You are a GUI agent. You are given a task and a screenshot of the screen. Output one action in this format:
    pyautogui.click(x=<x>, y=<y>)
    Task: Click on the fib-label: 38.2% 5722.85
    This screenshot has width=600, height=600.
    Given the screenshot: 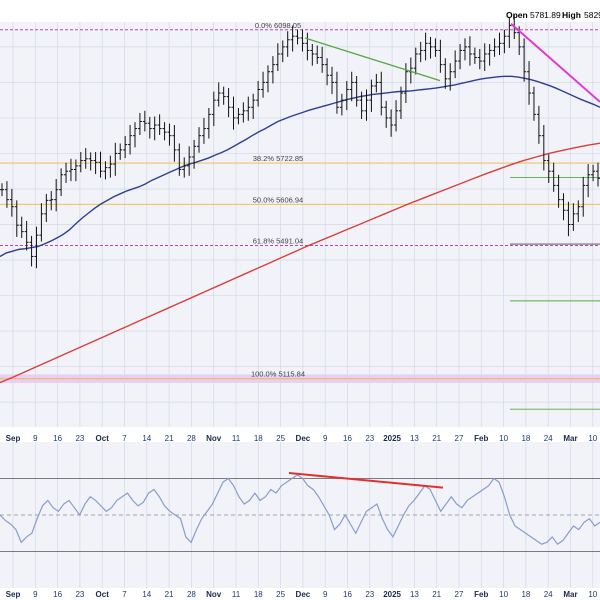 What is the action you would take?
    pyautogui.click(x=278, y=158)
    